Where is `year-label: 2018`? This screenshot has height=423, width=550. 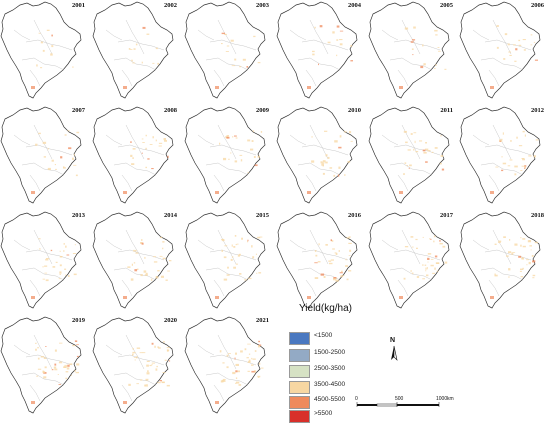
year-label: 2018 is located at coordinates (537, 215).